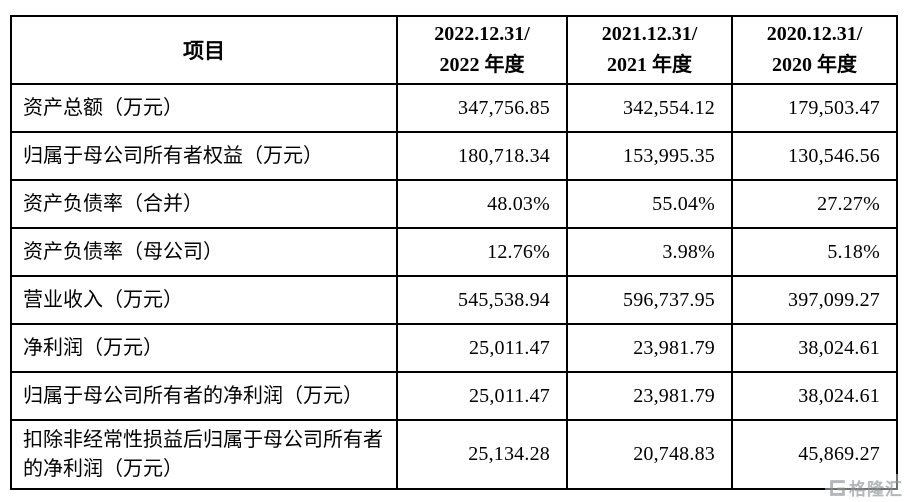  Describe the element at coordinates (482, 300) in the screenshot. I see `value-cell: 545,538.94` at that location.